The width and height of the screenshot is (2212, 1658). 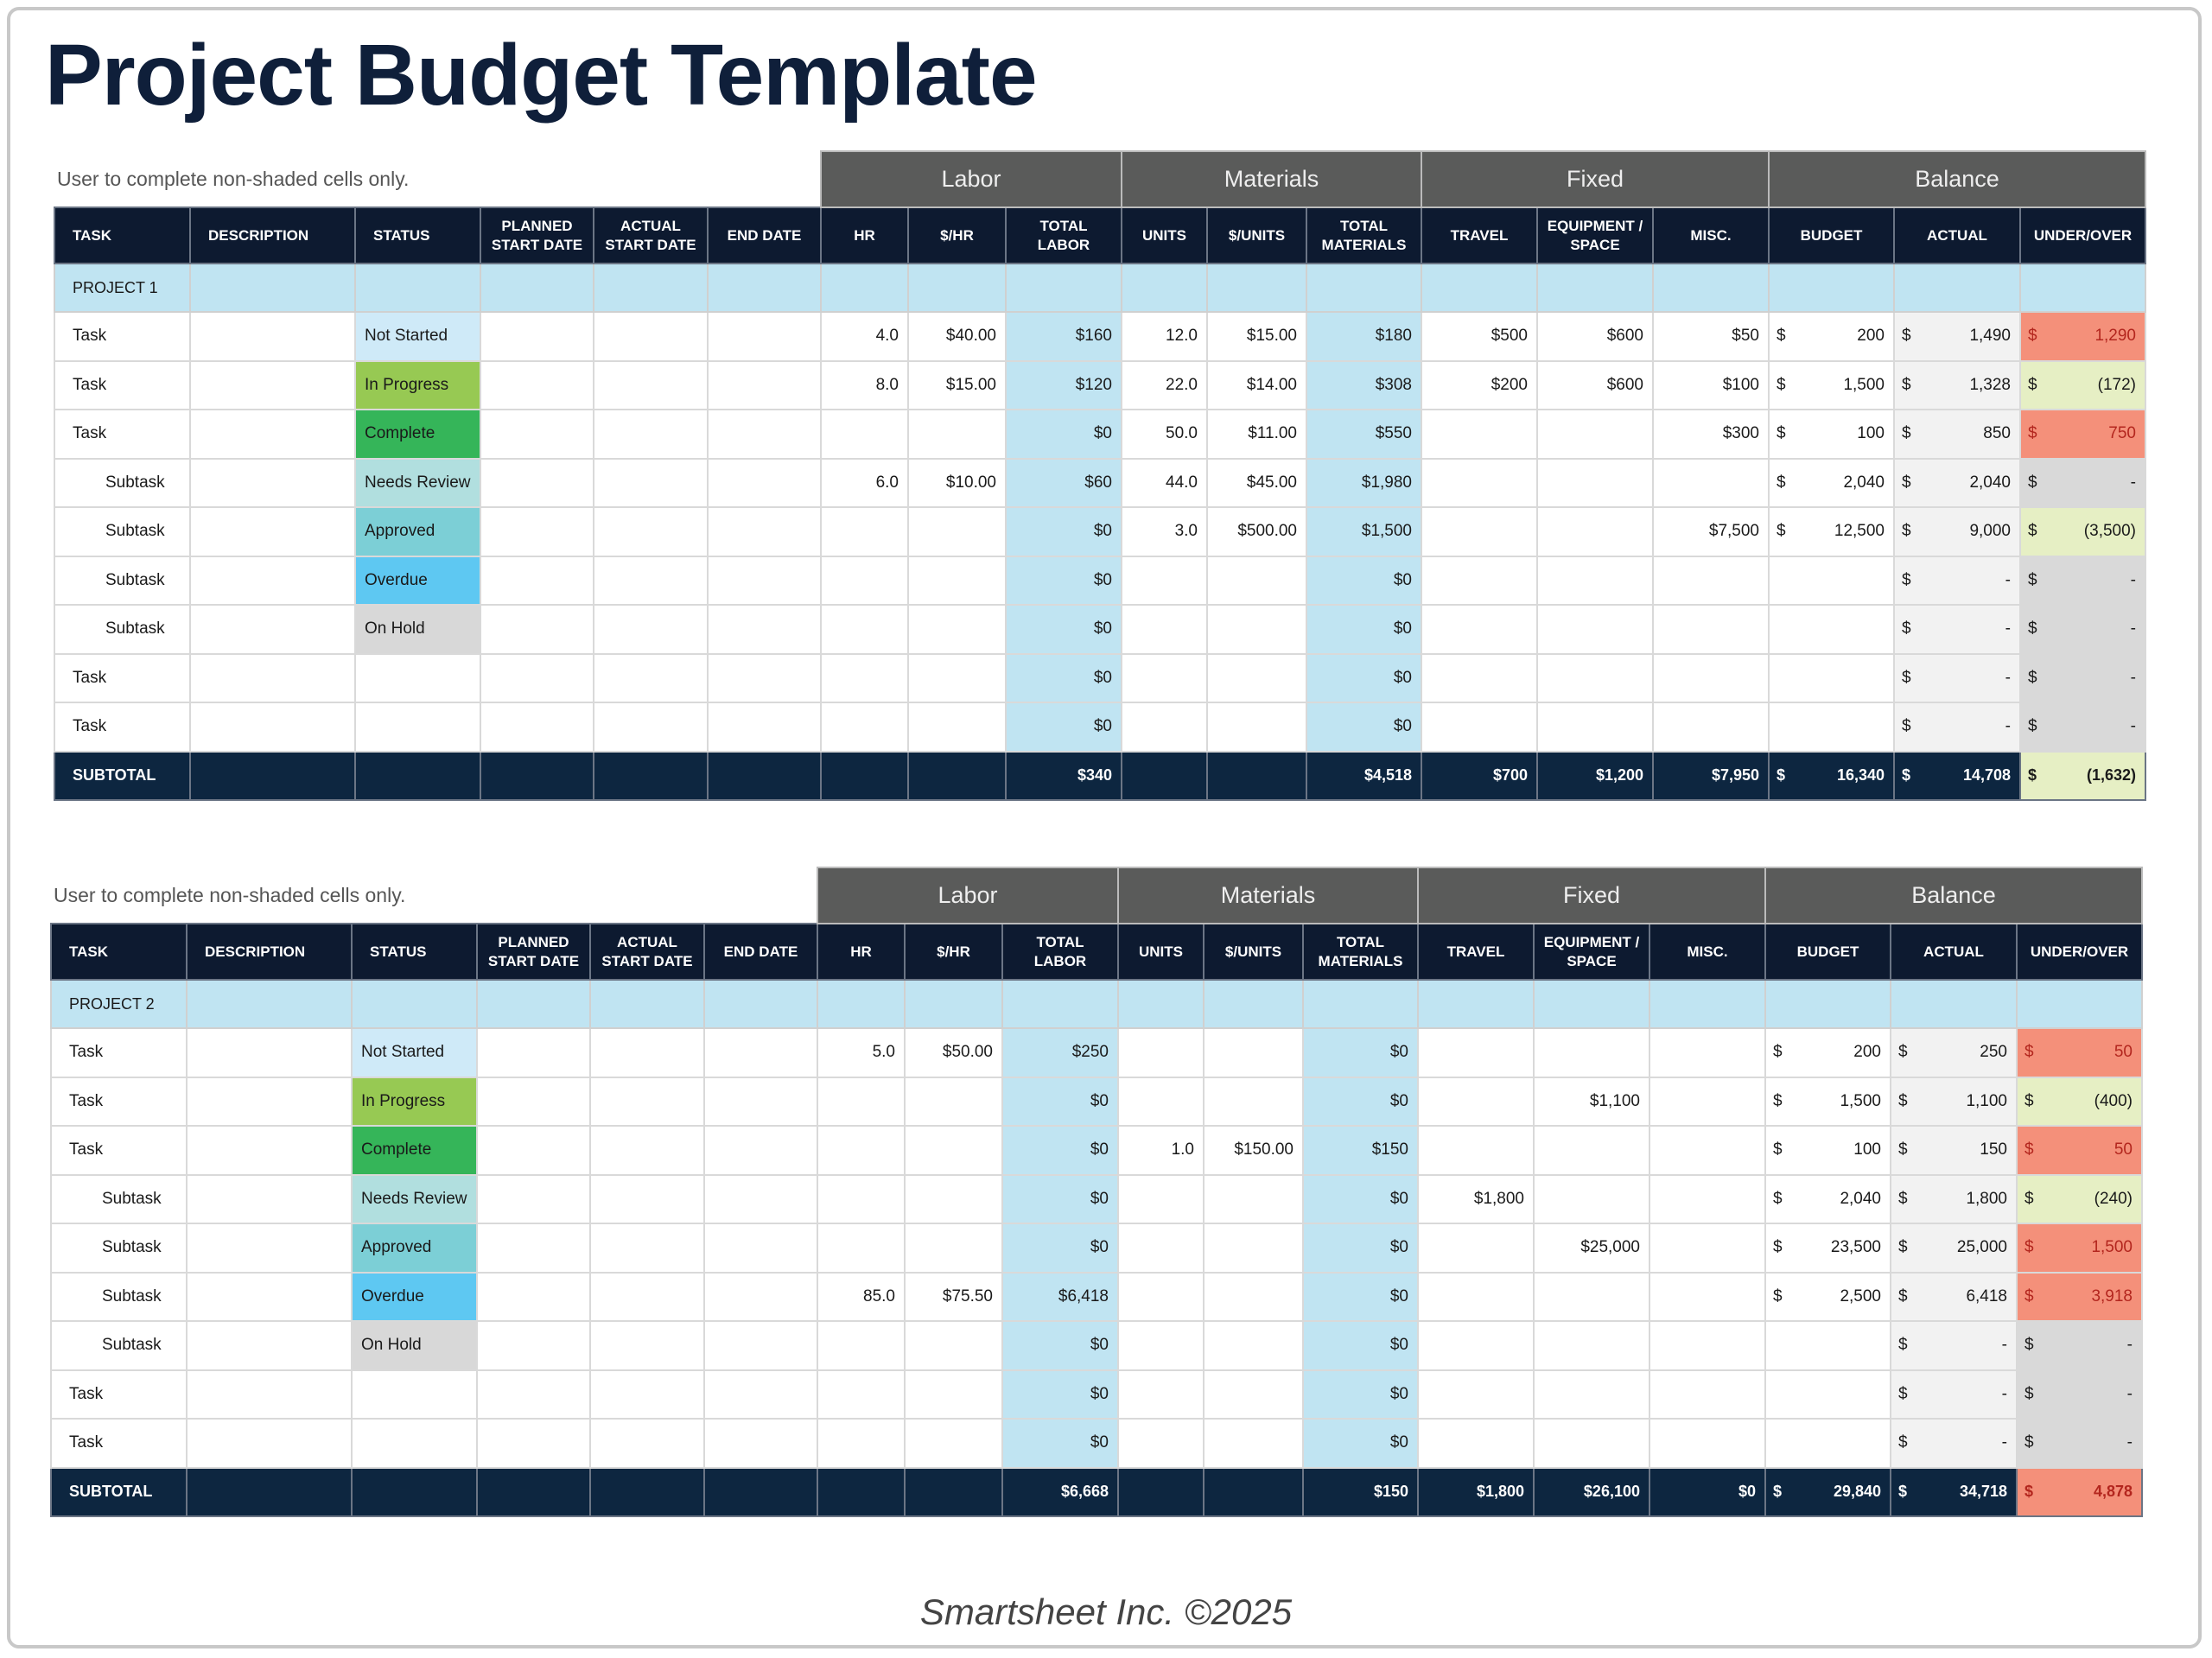 What do you see at coordinates (1256, 384) in the screenshot?
I see `unit-cost-cell: $14.00` at bounding box center [1256, 384].